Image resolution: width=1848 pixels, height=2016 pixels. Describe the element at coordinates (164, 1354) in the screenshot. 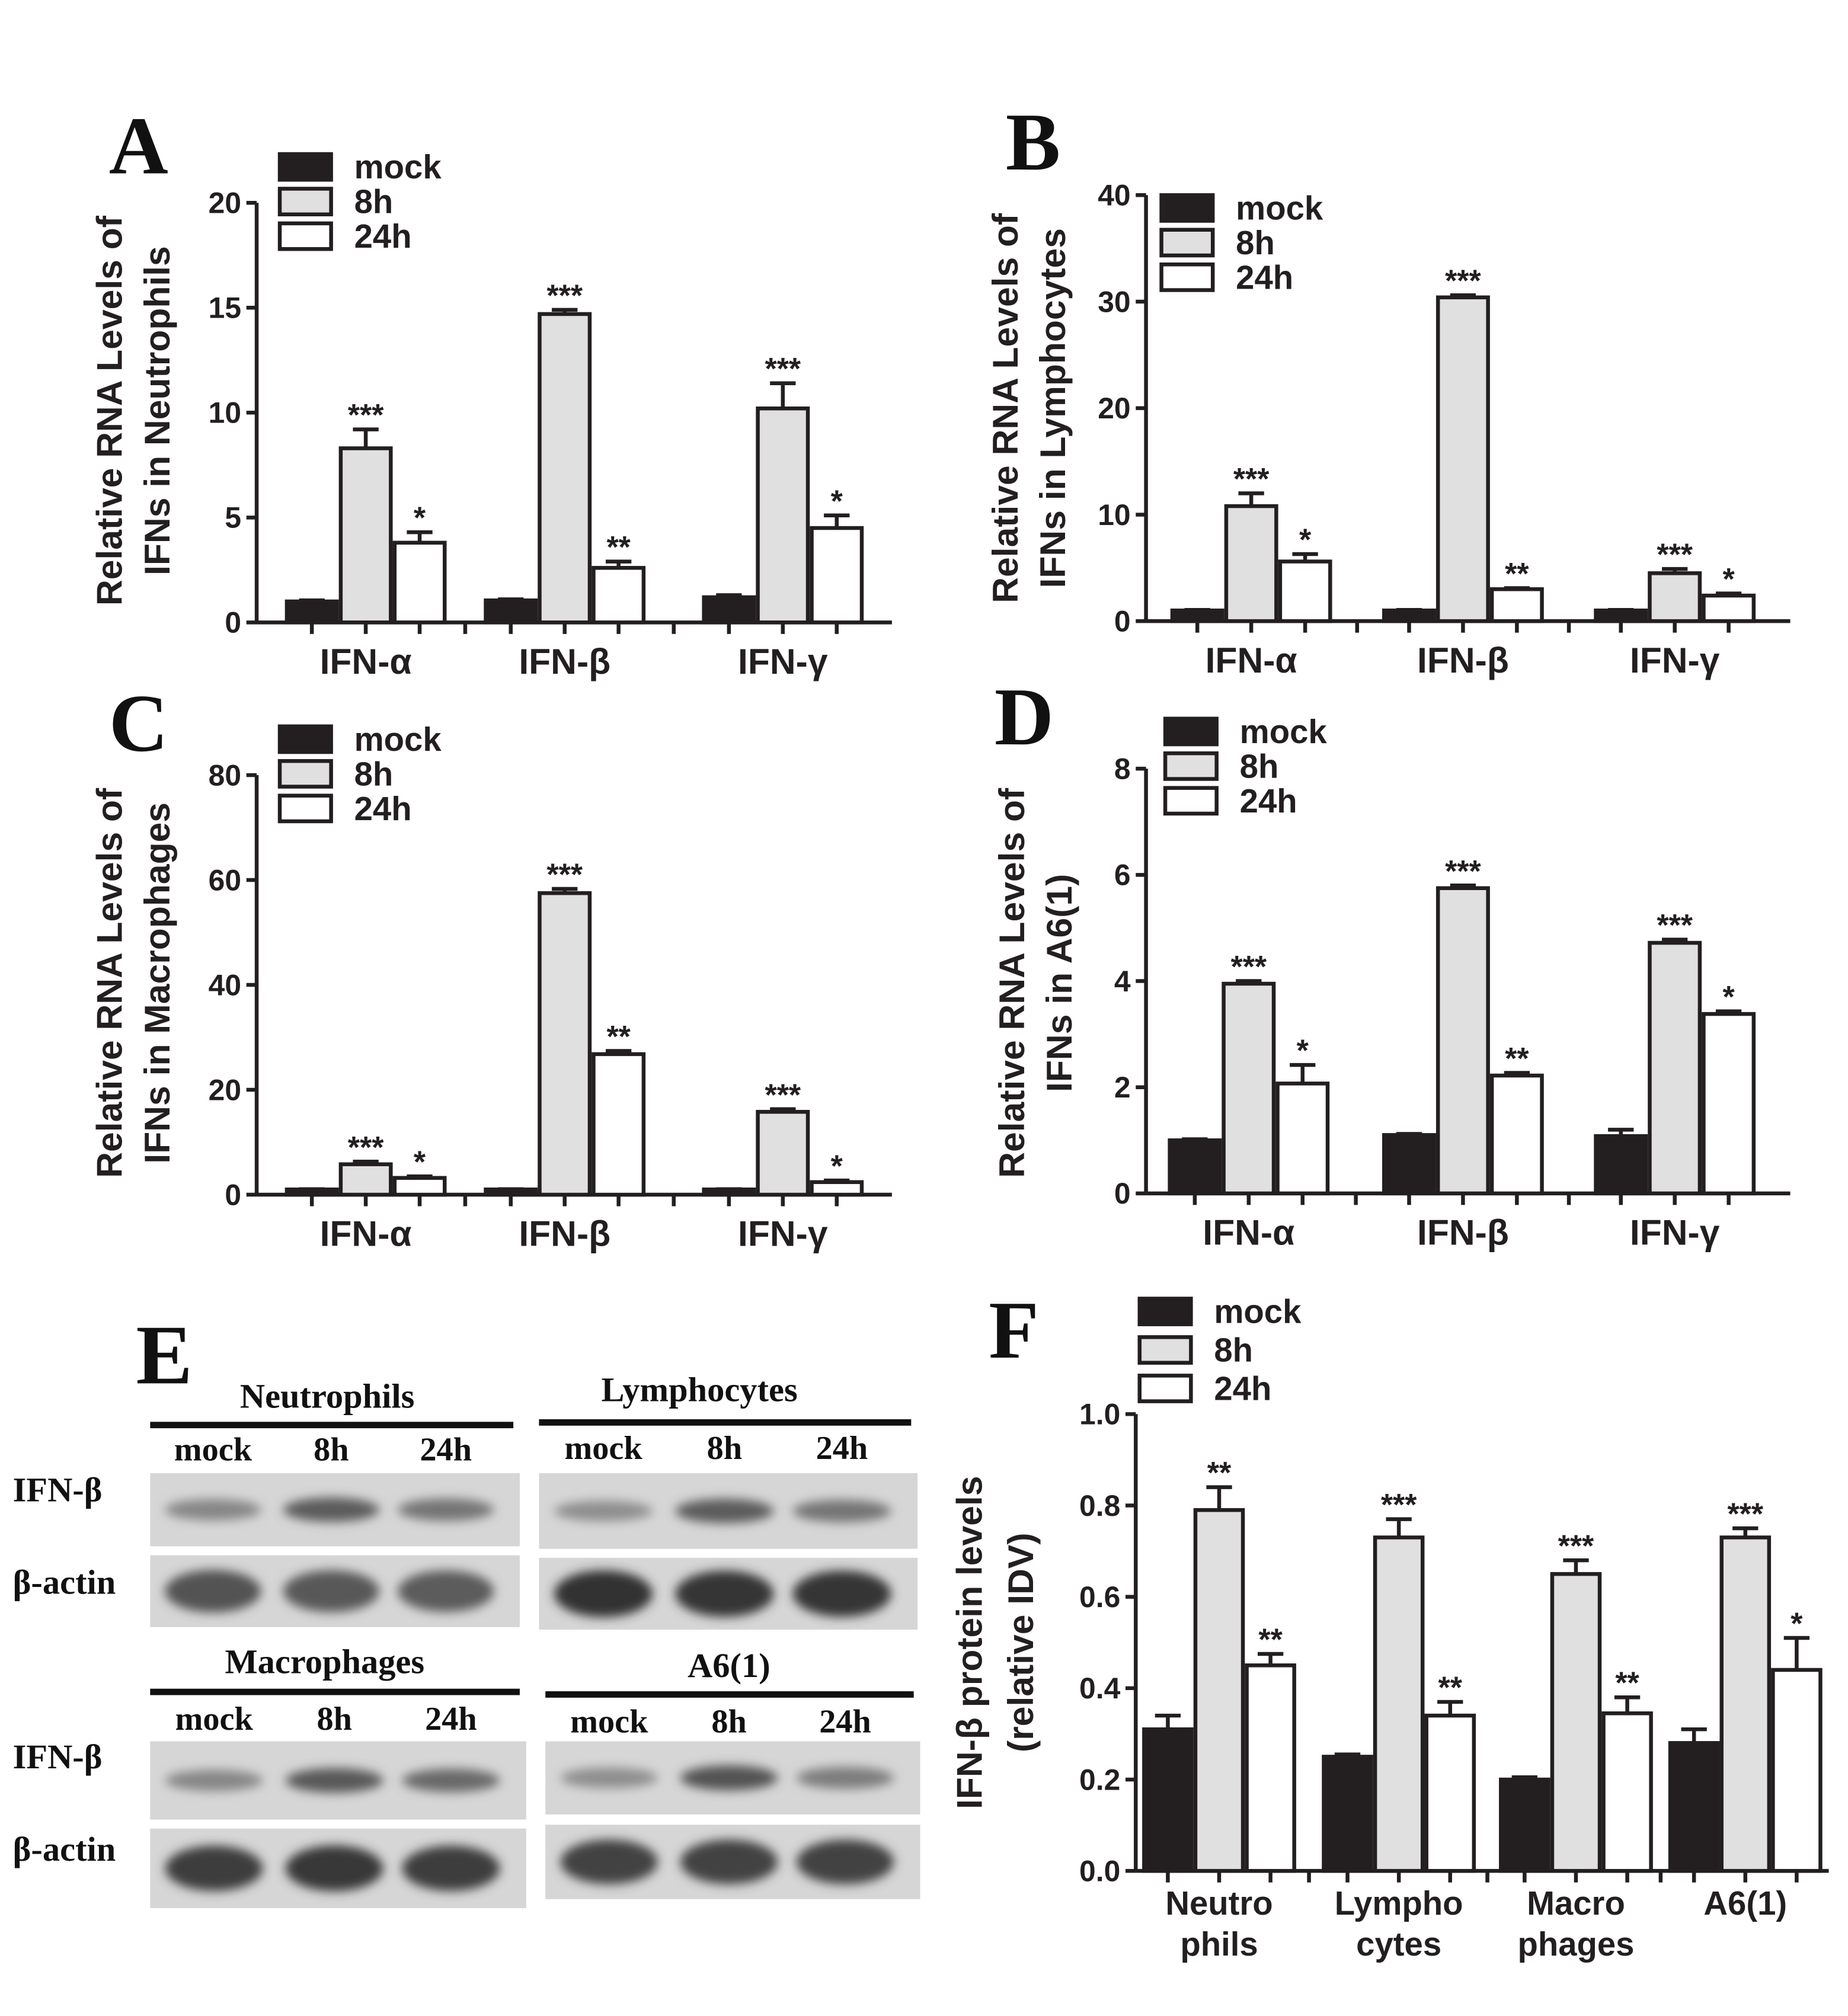

I see `panel-label: E` at that location.